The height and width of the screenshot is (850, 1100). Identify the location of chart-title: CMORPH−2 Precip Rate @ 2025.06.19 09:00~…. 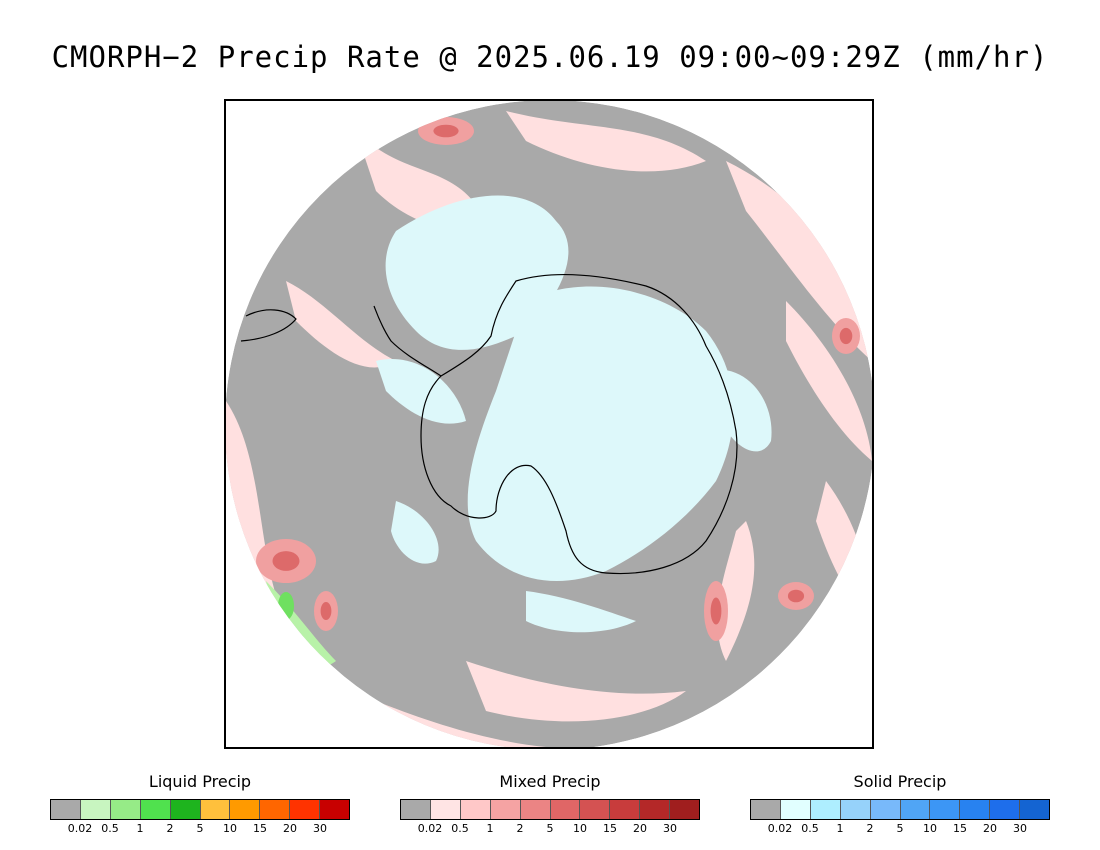
(550, 57).